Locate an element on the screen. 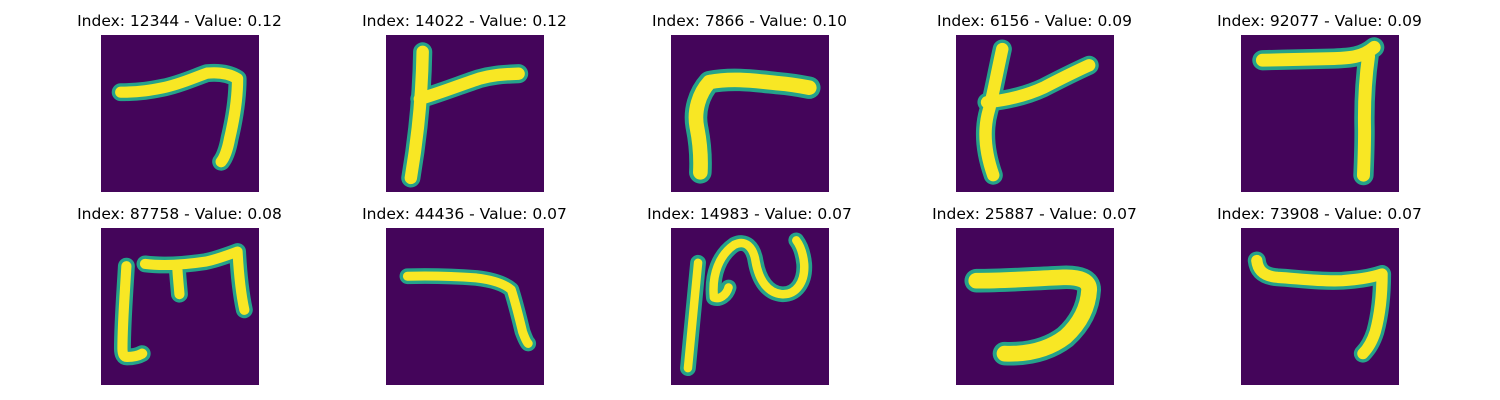 Image resolution: width=1500 pixels, height=400 pixels. image-panel-6: Index: 87758 - Value: 0.08 is located at coordinates (179, 299).